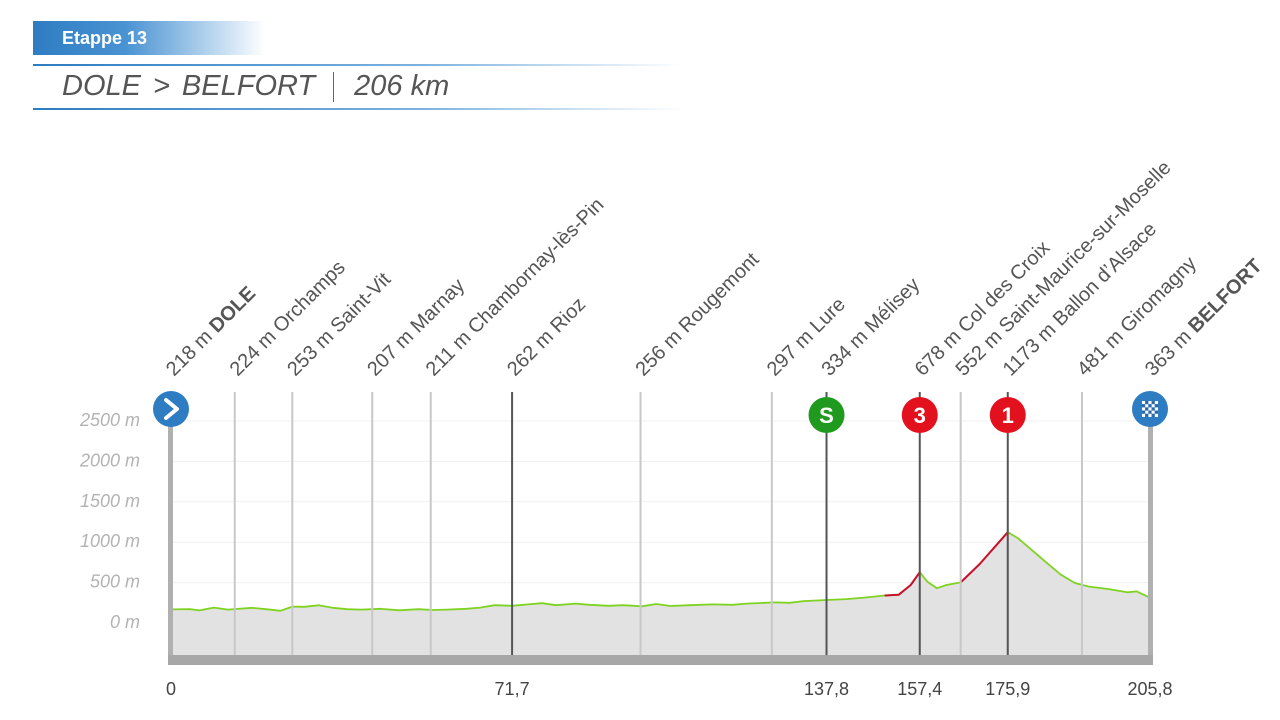  I want to click on location-name: Mélisey, so click(892, 305).